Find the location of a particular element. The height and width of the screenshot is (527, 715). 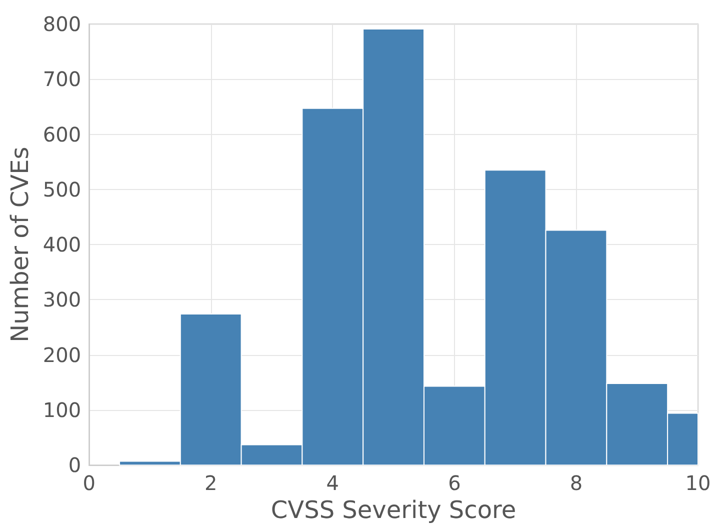

x-tick-label: 2 is located at coordinates (211, 483).